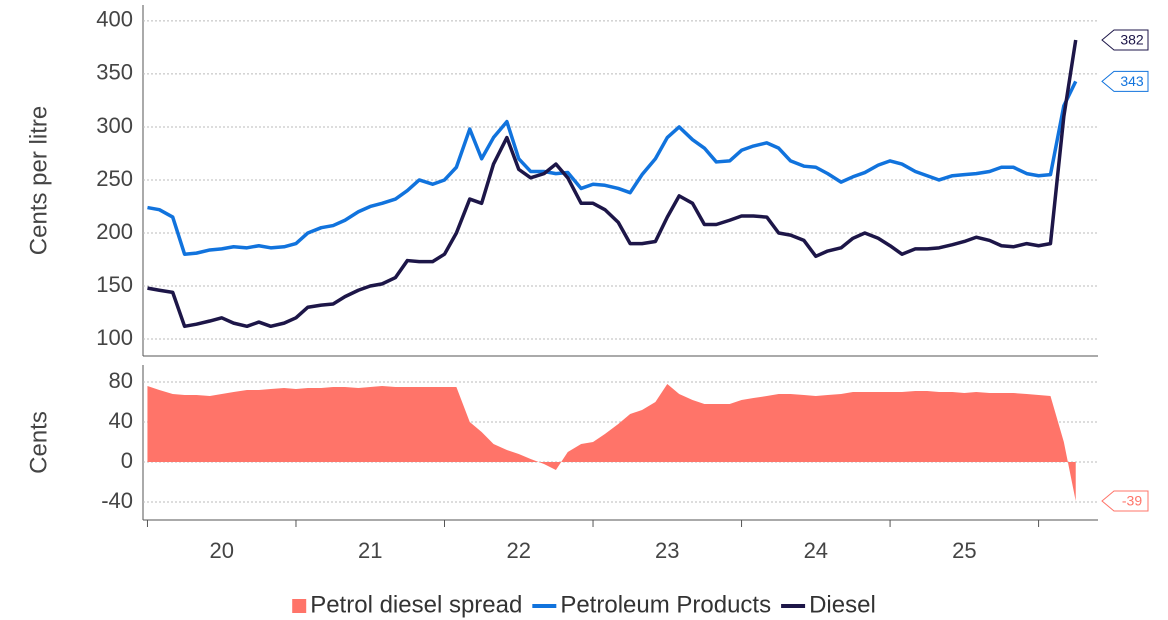 Image resolution: width=1168 pixels, height=620 pixels. I want to click on end-label: -39, so click(1125, 501).